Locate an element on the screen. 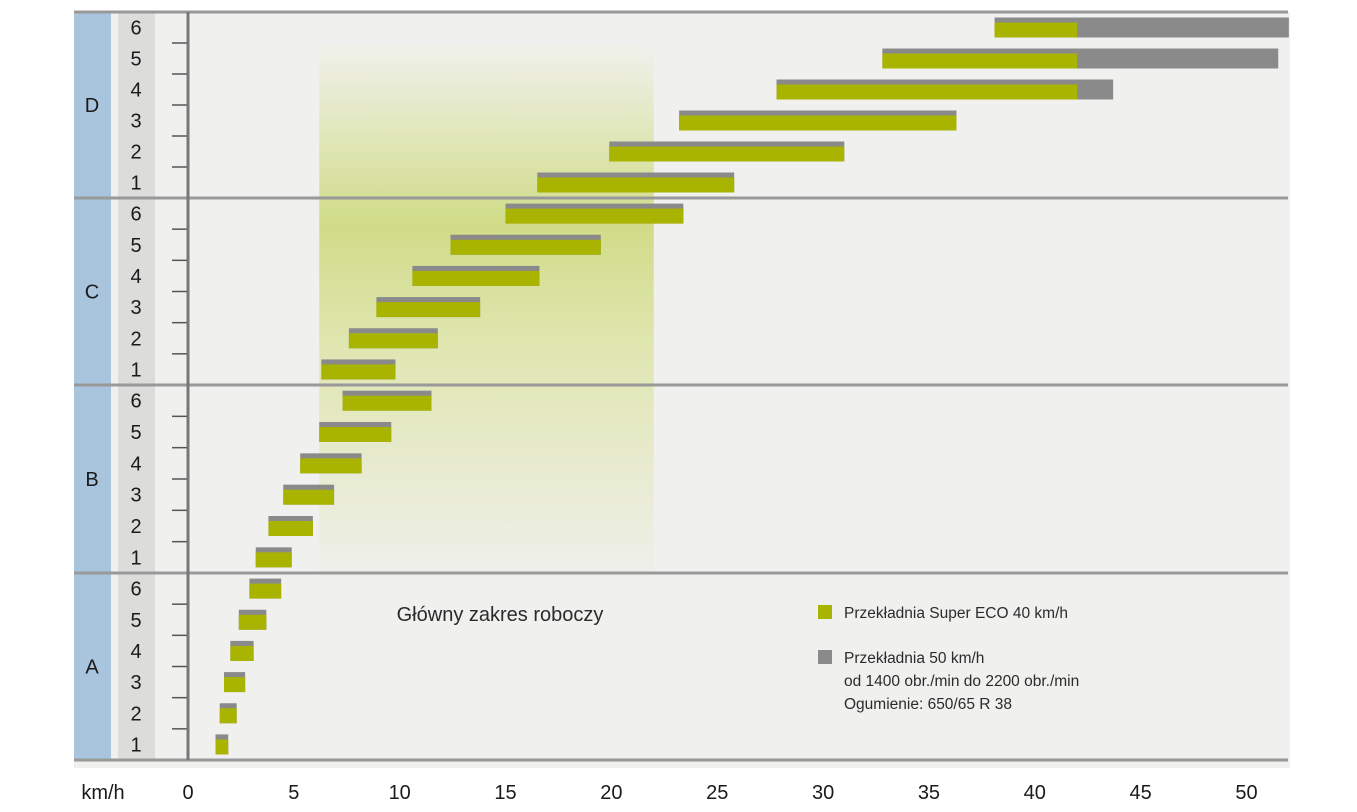 Image resolution: width=1357 pixels, height=812 pixels. x-tick-25: 25 is located at coordinates (717, 793).